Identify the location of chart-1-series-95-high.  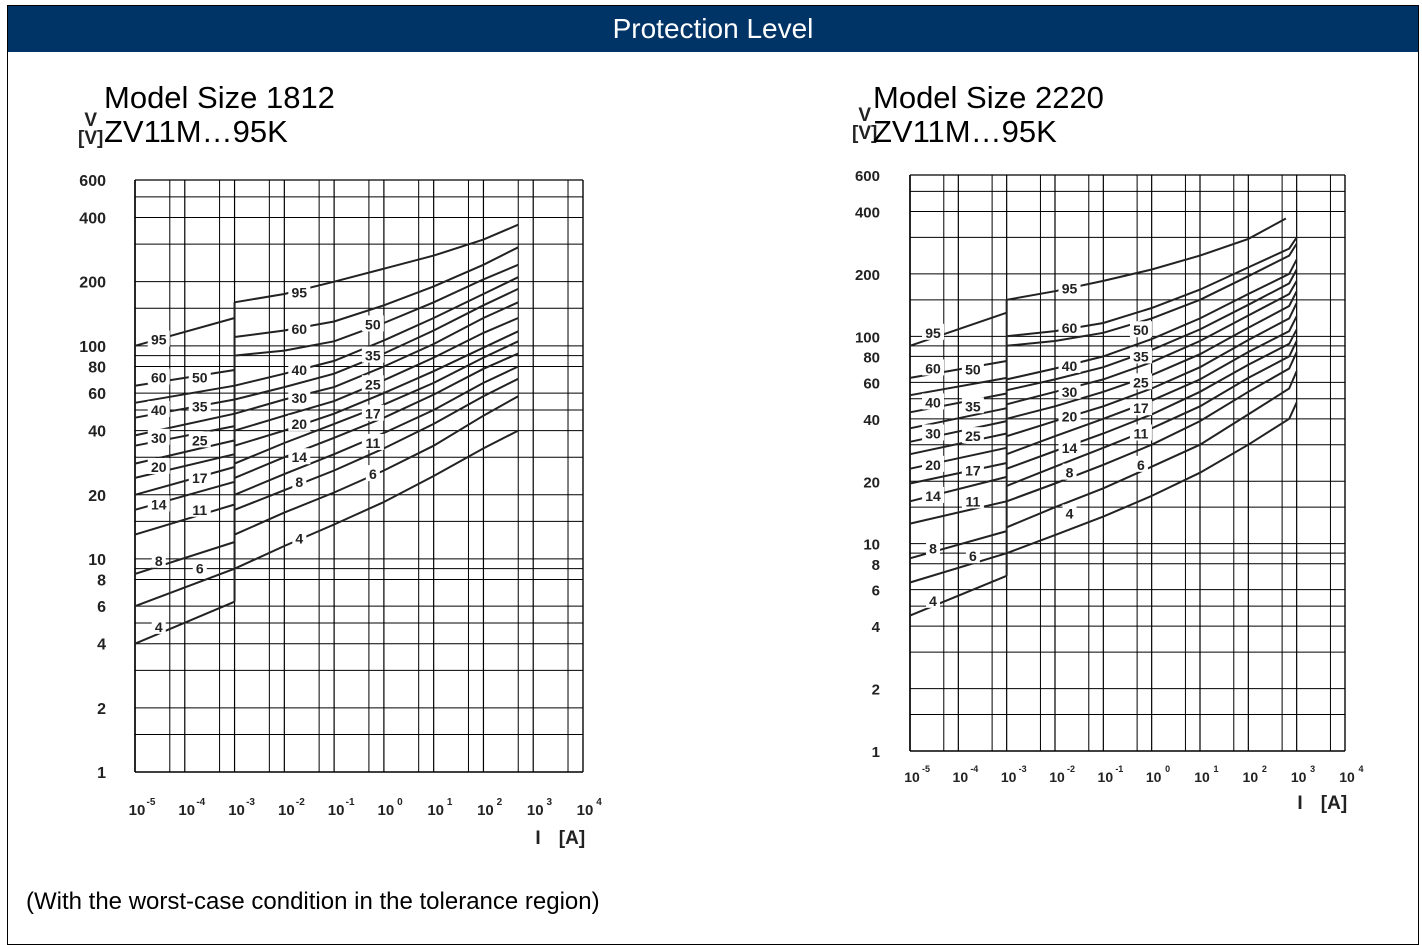
(376, 263).